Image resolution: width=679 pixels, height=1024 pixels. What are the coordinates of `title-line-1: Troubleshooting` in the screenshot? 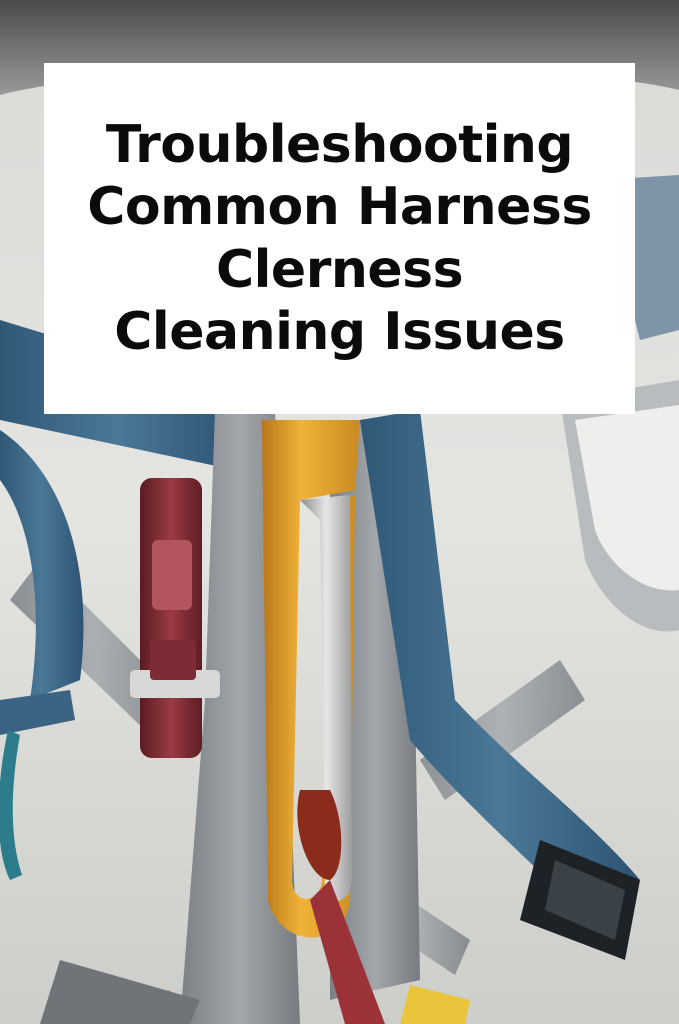 It's located at (339, 144).